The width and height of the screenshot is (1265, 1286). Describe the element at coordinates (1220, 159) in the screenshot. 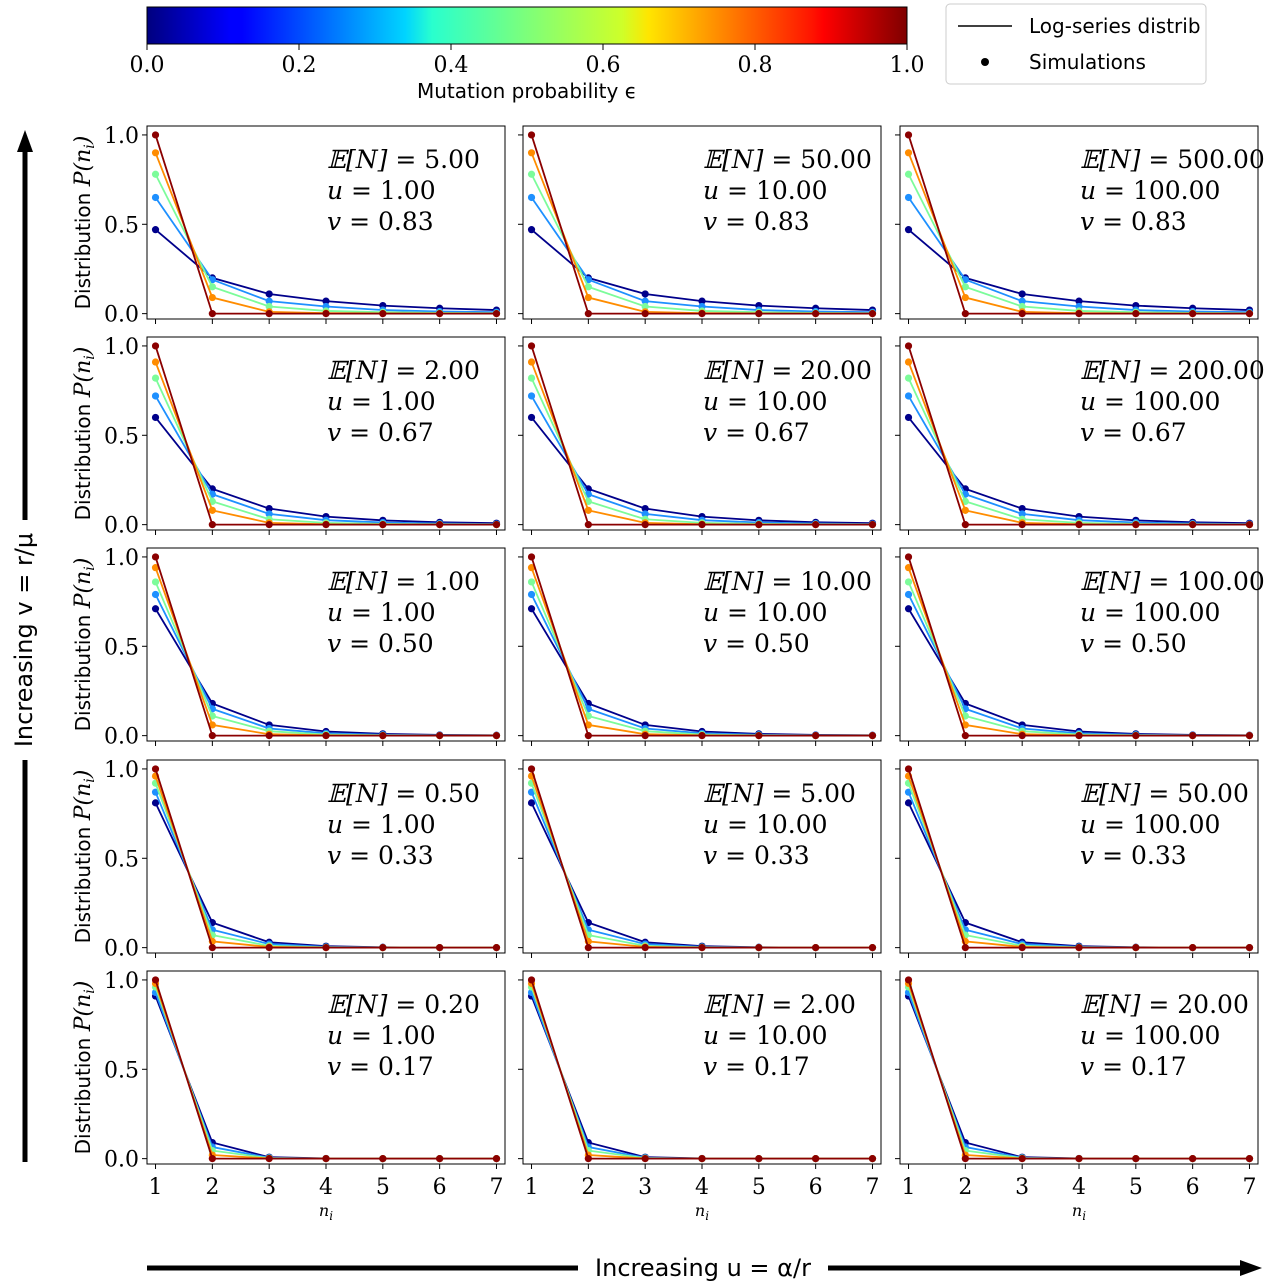

I see `annotation-value: 500.00` at that location.